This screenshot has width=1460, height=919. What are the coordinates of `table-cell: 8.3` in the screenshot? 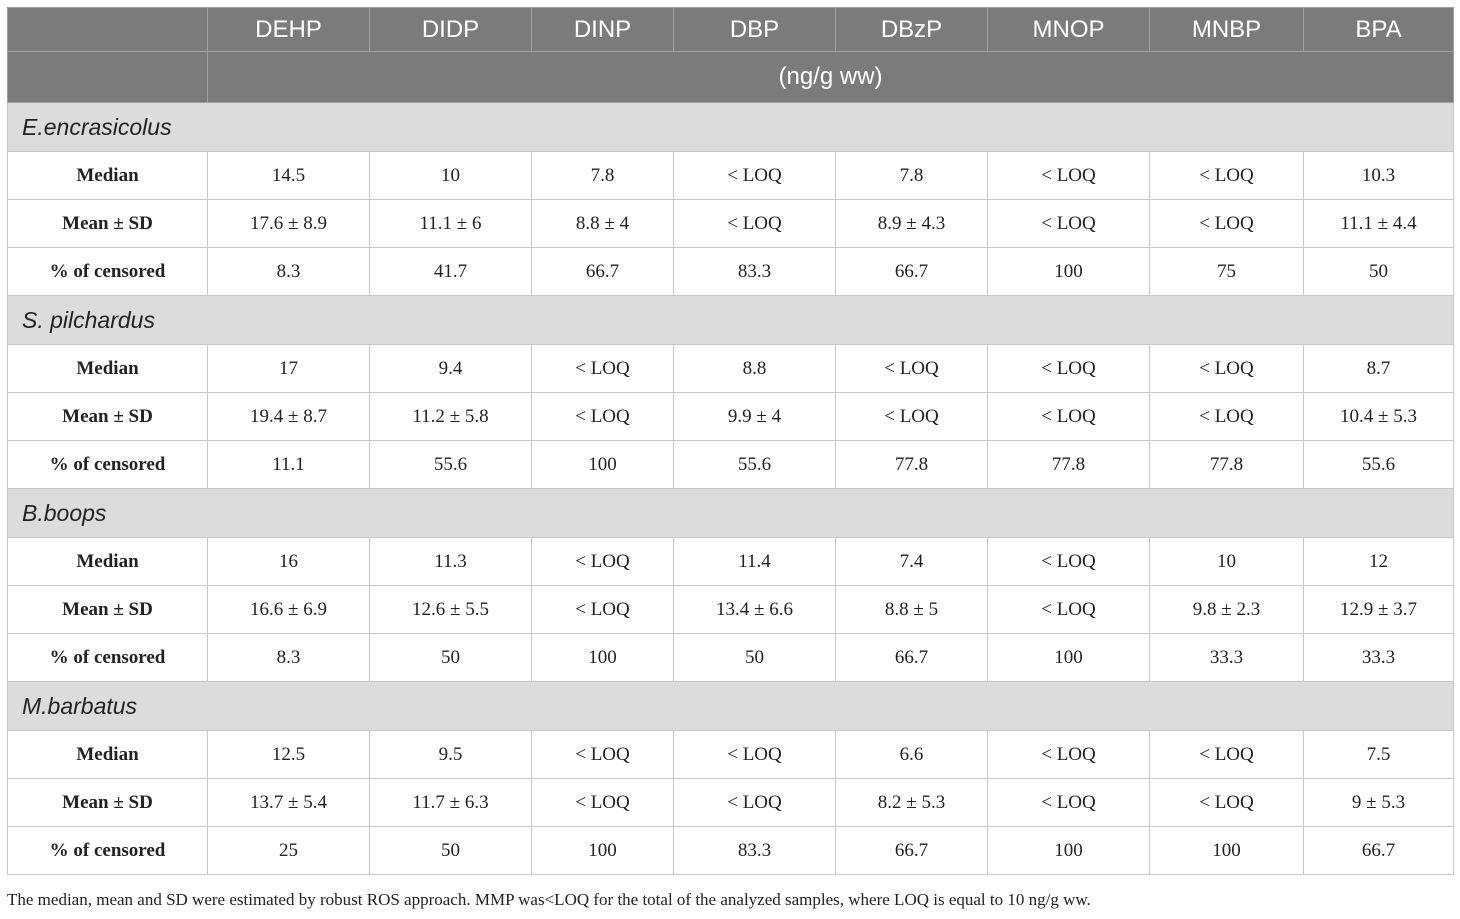 It's located at (288, 271).